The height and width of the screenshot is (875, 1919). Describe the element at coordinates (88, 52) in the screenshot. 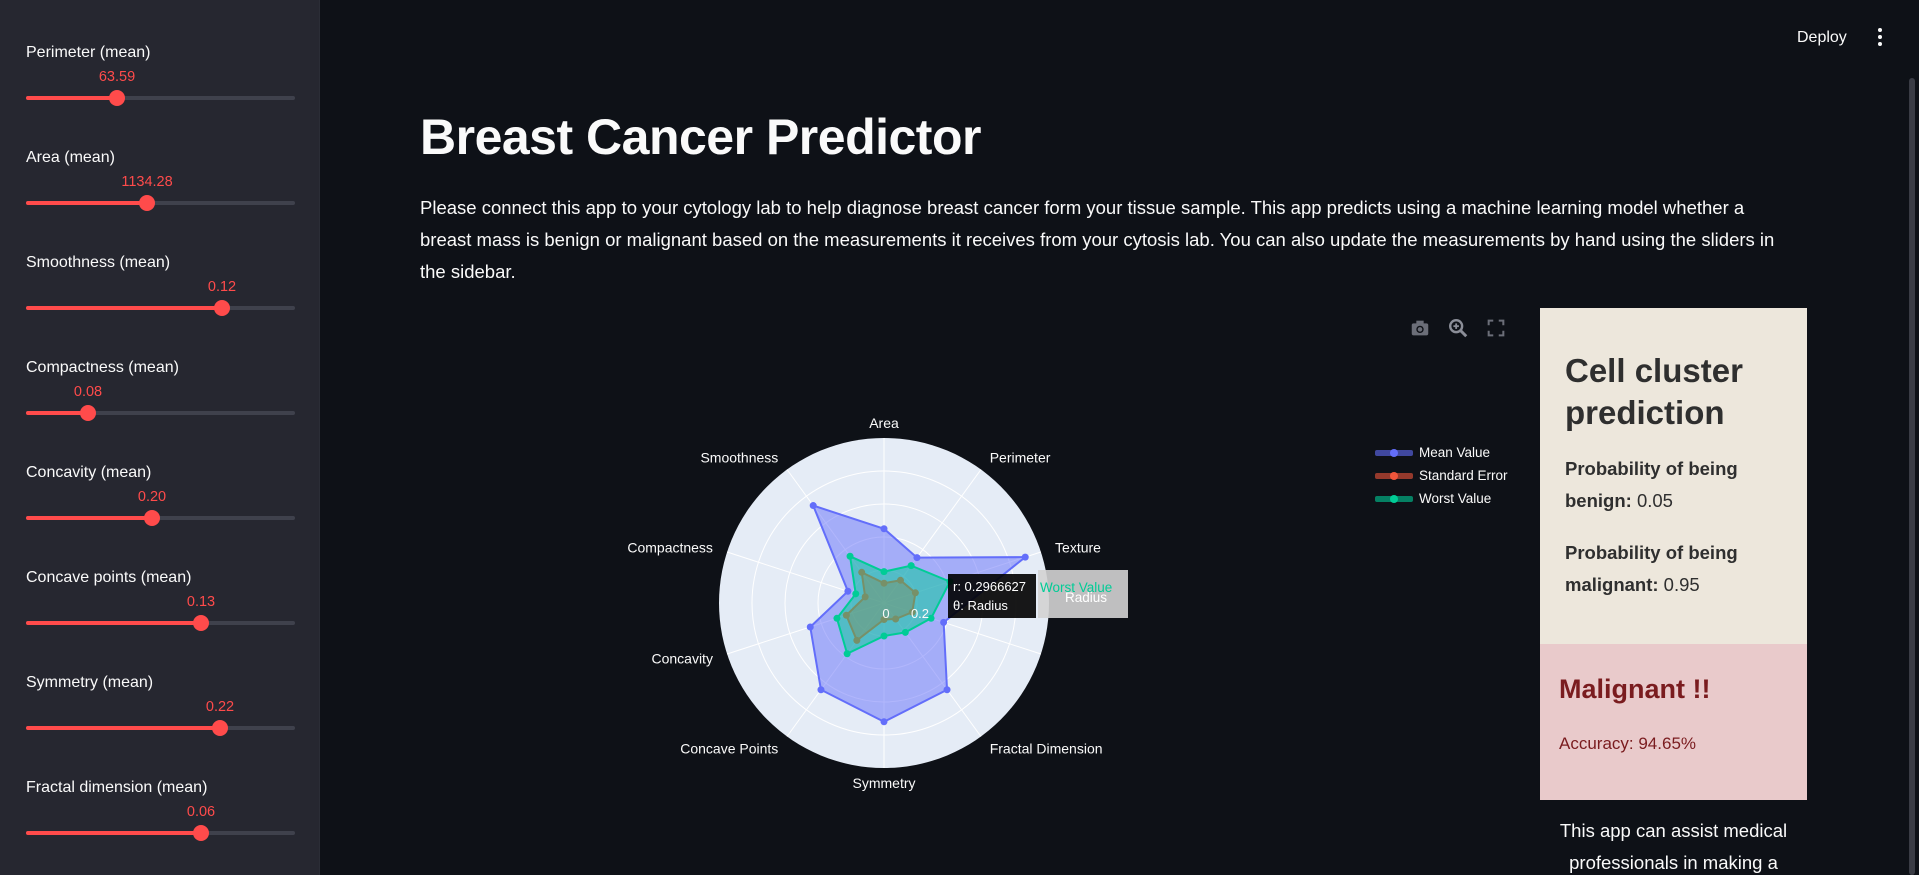

I see `slider-label: Perimeter (mean)` at that location.